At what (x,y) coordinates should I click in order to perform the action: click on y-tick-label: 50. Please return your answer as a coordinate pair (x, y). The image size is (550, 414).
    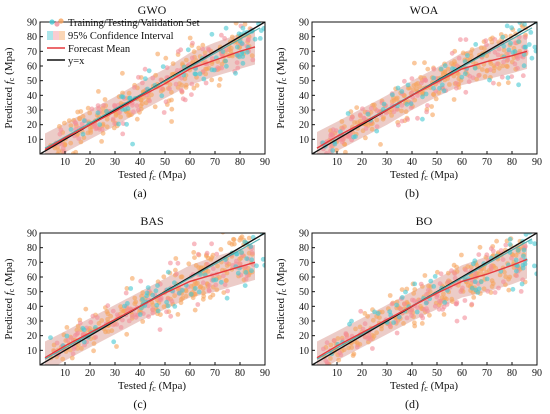
    Looking at the image, I should click on (304, 292).